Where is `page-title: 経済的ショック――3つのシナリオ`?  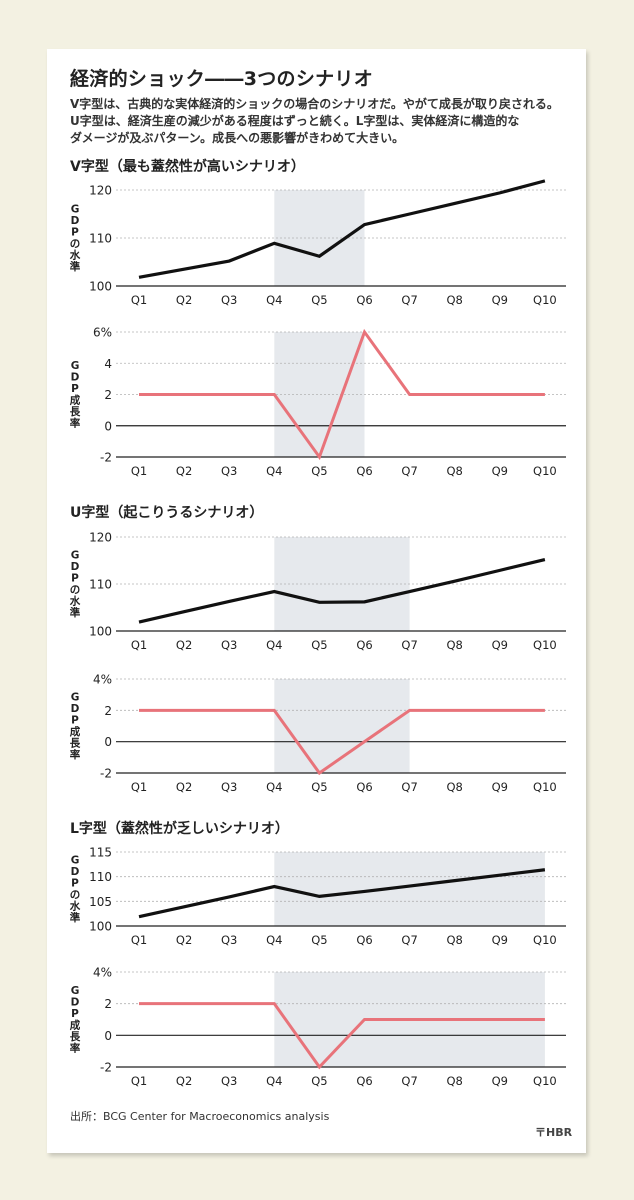 page-title: 経済的ショック――3つのシナリオ is located at coordinates (222, 79).